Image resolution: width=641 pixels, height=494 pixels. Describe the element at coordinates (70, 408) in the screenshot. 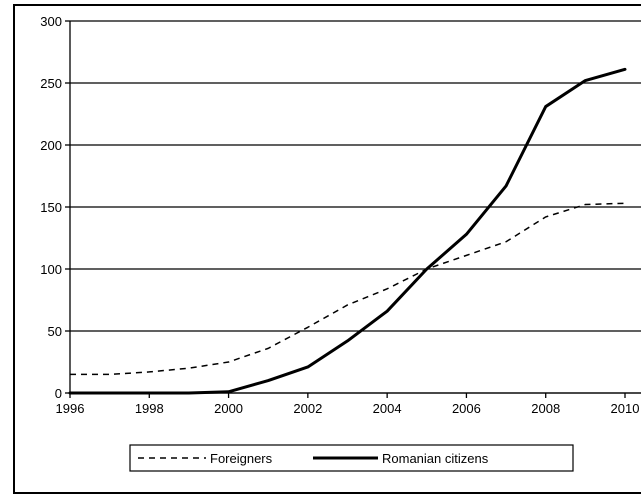

I see `x-tick-label: 1996` at that location.